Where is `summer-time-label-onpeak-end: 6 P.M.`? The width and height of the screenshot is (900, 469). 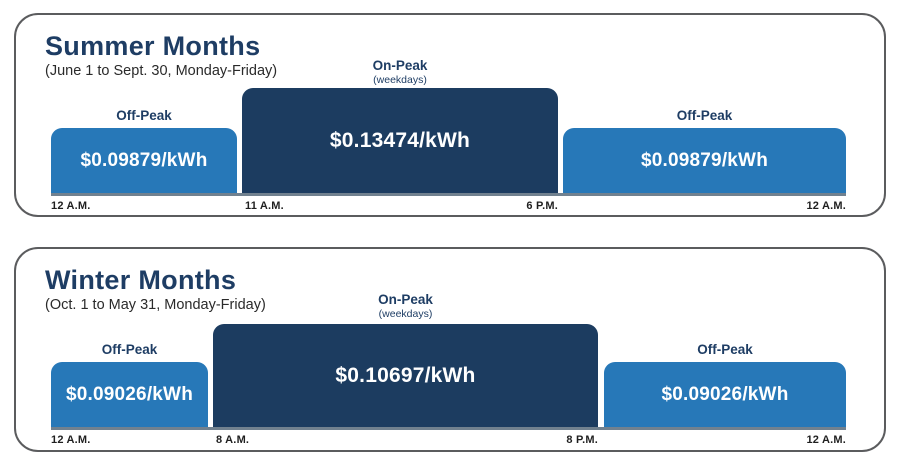 summer-time-label-onpeak-end: 6 P.M. is located at coordinates (542, 206).